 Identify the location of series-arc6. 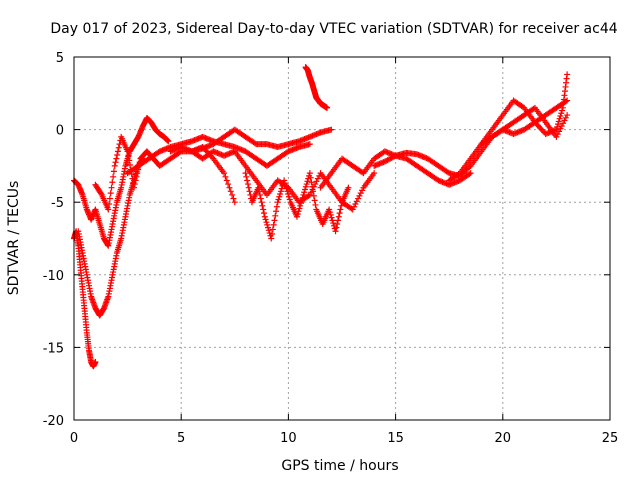
(251, 140).